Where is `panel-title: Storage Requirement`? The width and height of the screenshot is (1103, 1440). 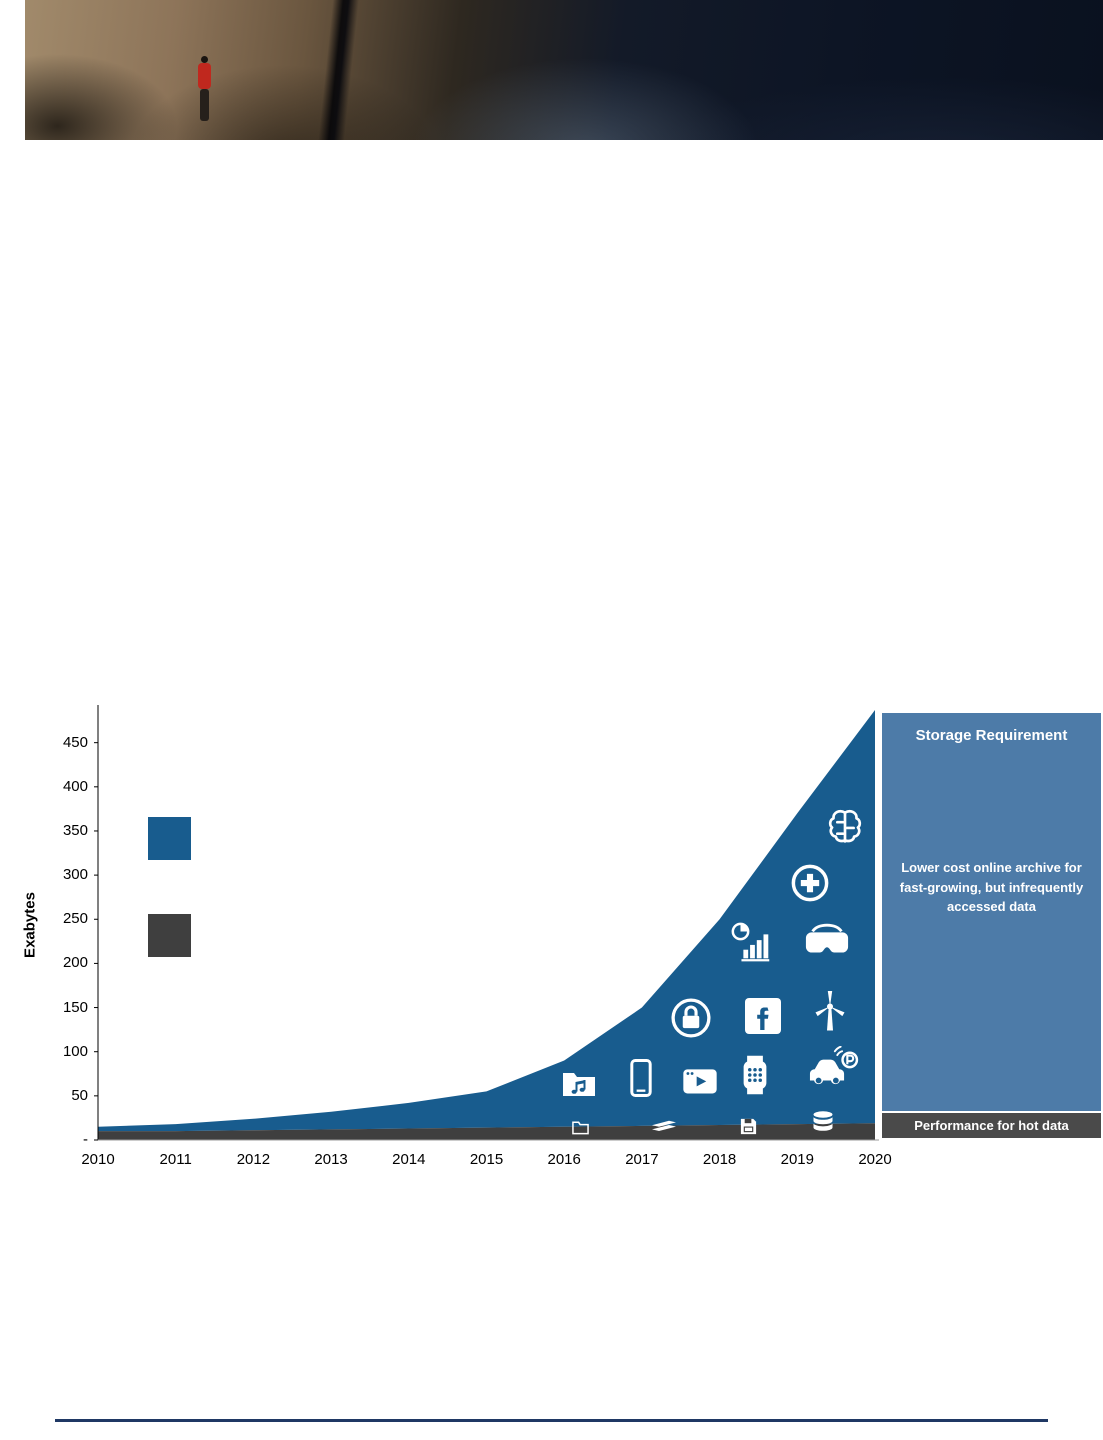 panel-title: Storage Requirement is located at coordinates (991, 735).